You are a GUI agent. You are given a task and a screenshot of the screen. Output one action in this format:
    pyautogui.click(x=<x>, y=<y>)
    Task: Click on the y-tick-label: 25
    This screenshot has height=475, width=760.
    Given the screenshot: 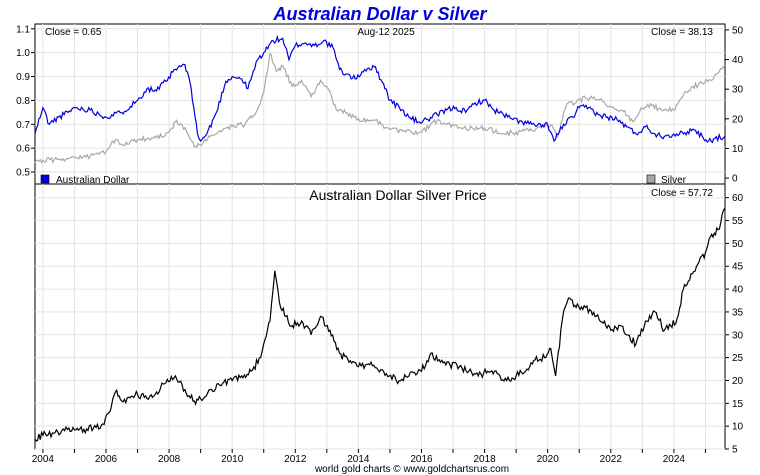 What is the action you would take?
    pyautogui.click(x=738, y=358)
    